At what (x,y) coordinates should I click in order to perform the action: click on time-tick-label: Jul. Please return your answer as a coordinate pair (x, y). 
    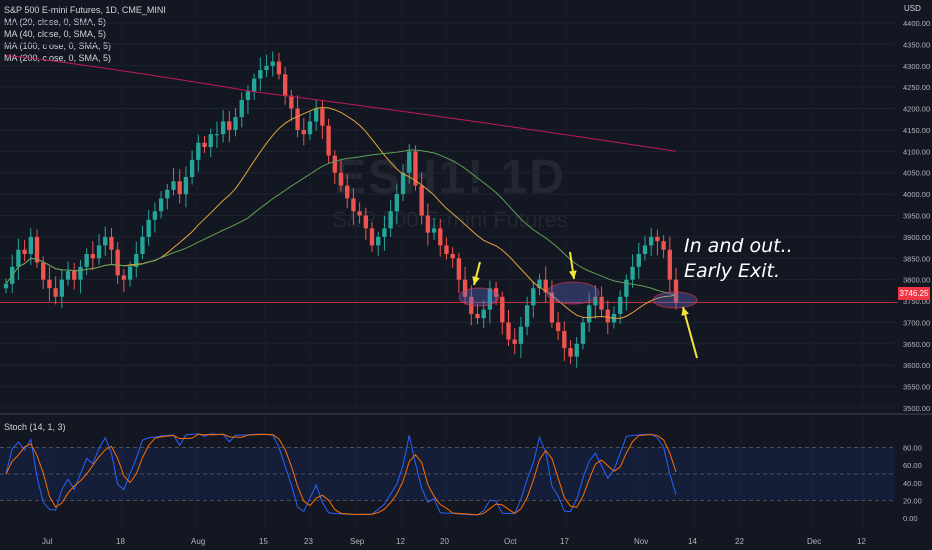
    Looking at the image, I should click on (47, 541).